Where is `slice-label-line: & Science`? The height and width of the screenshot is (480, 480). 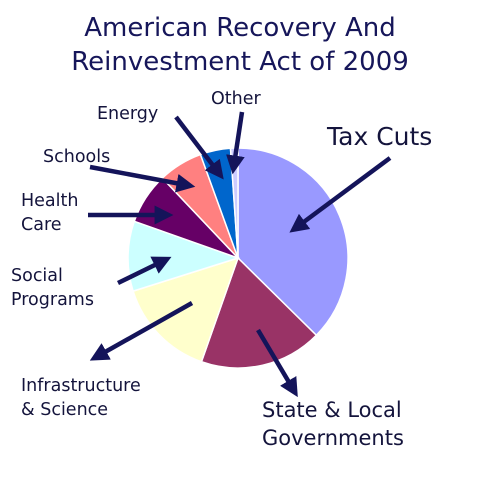
slice-label-line: & Science is located at coordinates (64, 410).